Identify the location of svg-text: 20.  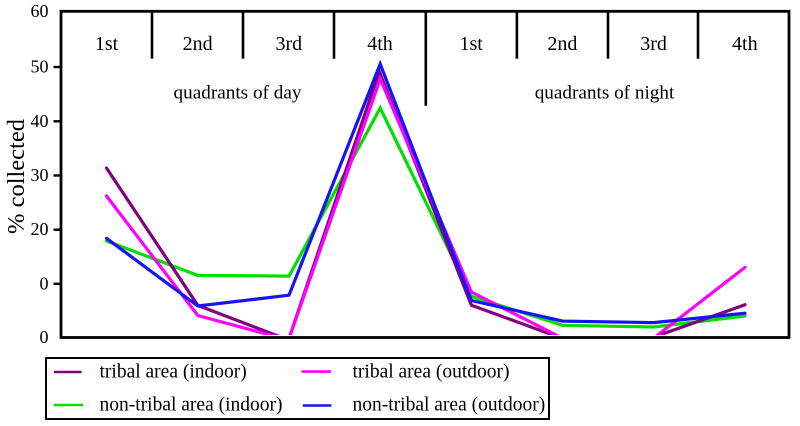
(40, 229).